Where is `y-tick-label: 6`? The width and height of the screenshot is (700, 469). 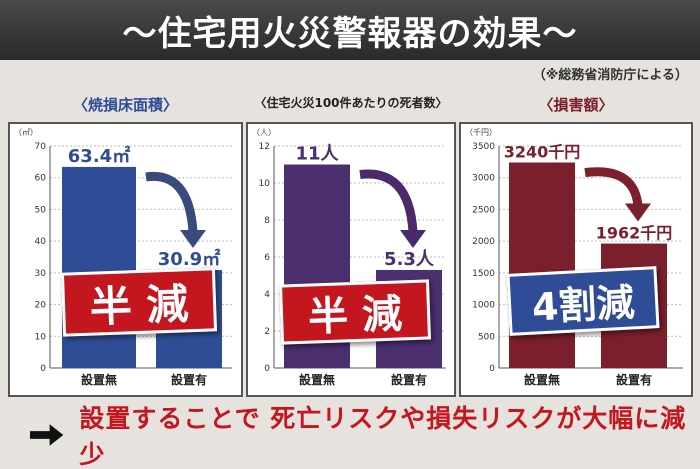
y-tick-label: 6 is located at coordinates (267, 258).